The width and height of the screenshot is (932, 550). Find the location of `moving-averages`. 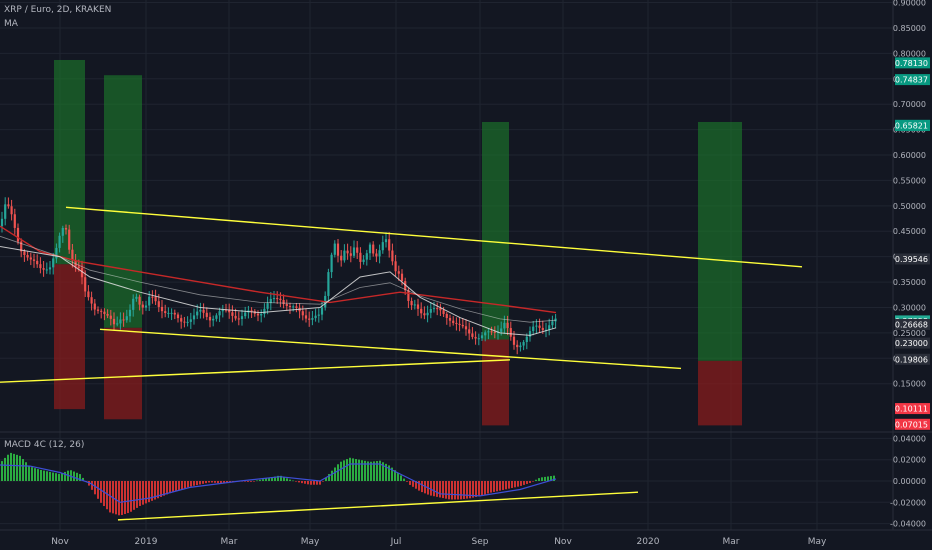

moving-averages is located at coordinates (278, 280).